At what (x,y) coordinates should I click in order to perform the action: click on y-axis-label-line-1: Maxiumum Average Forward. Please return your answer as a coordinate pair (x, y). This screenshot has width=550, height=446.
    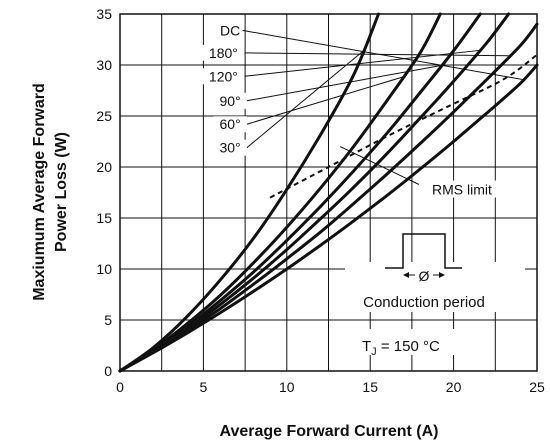
    Looking at the image, I should click on (39, 192).